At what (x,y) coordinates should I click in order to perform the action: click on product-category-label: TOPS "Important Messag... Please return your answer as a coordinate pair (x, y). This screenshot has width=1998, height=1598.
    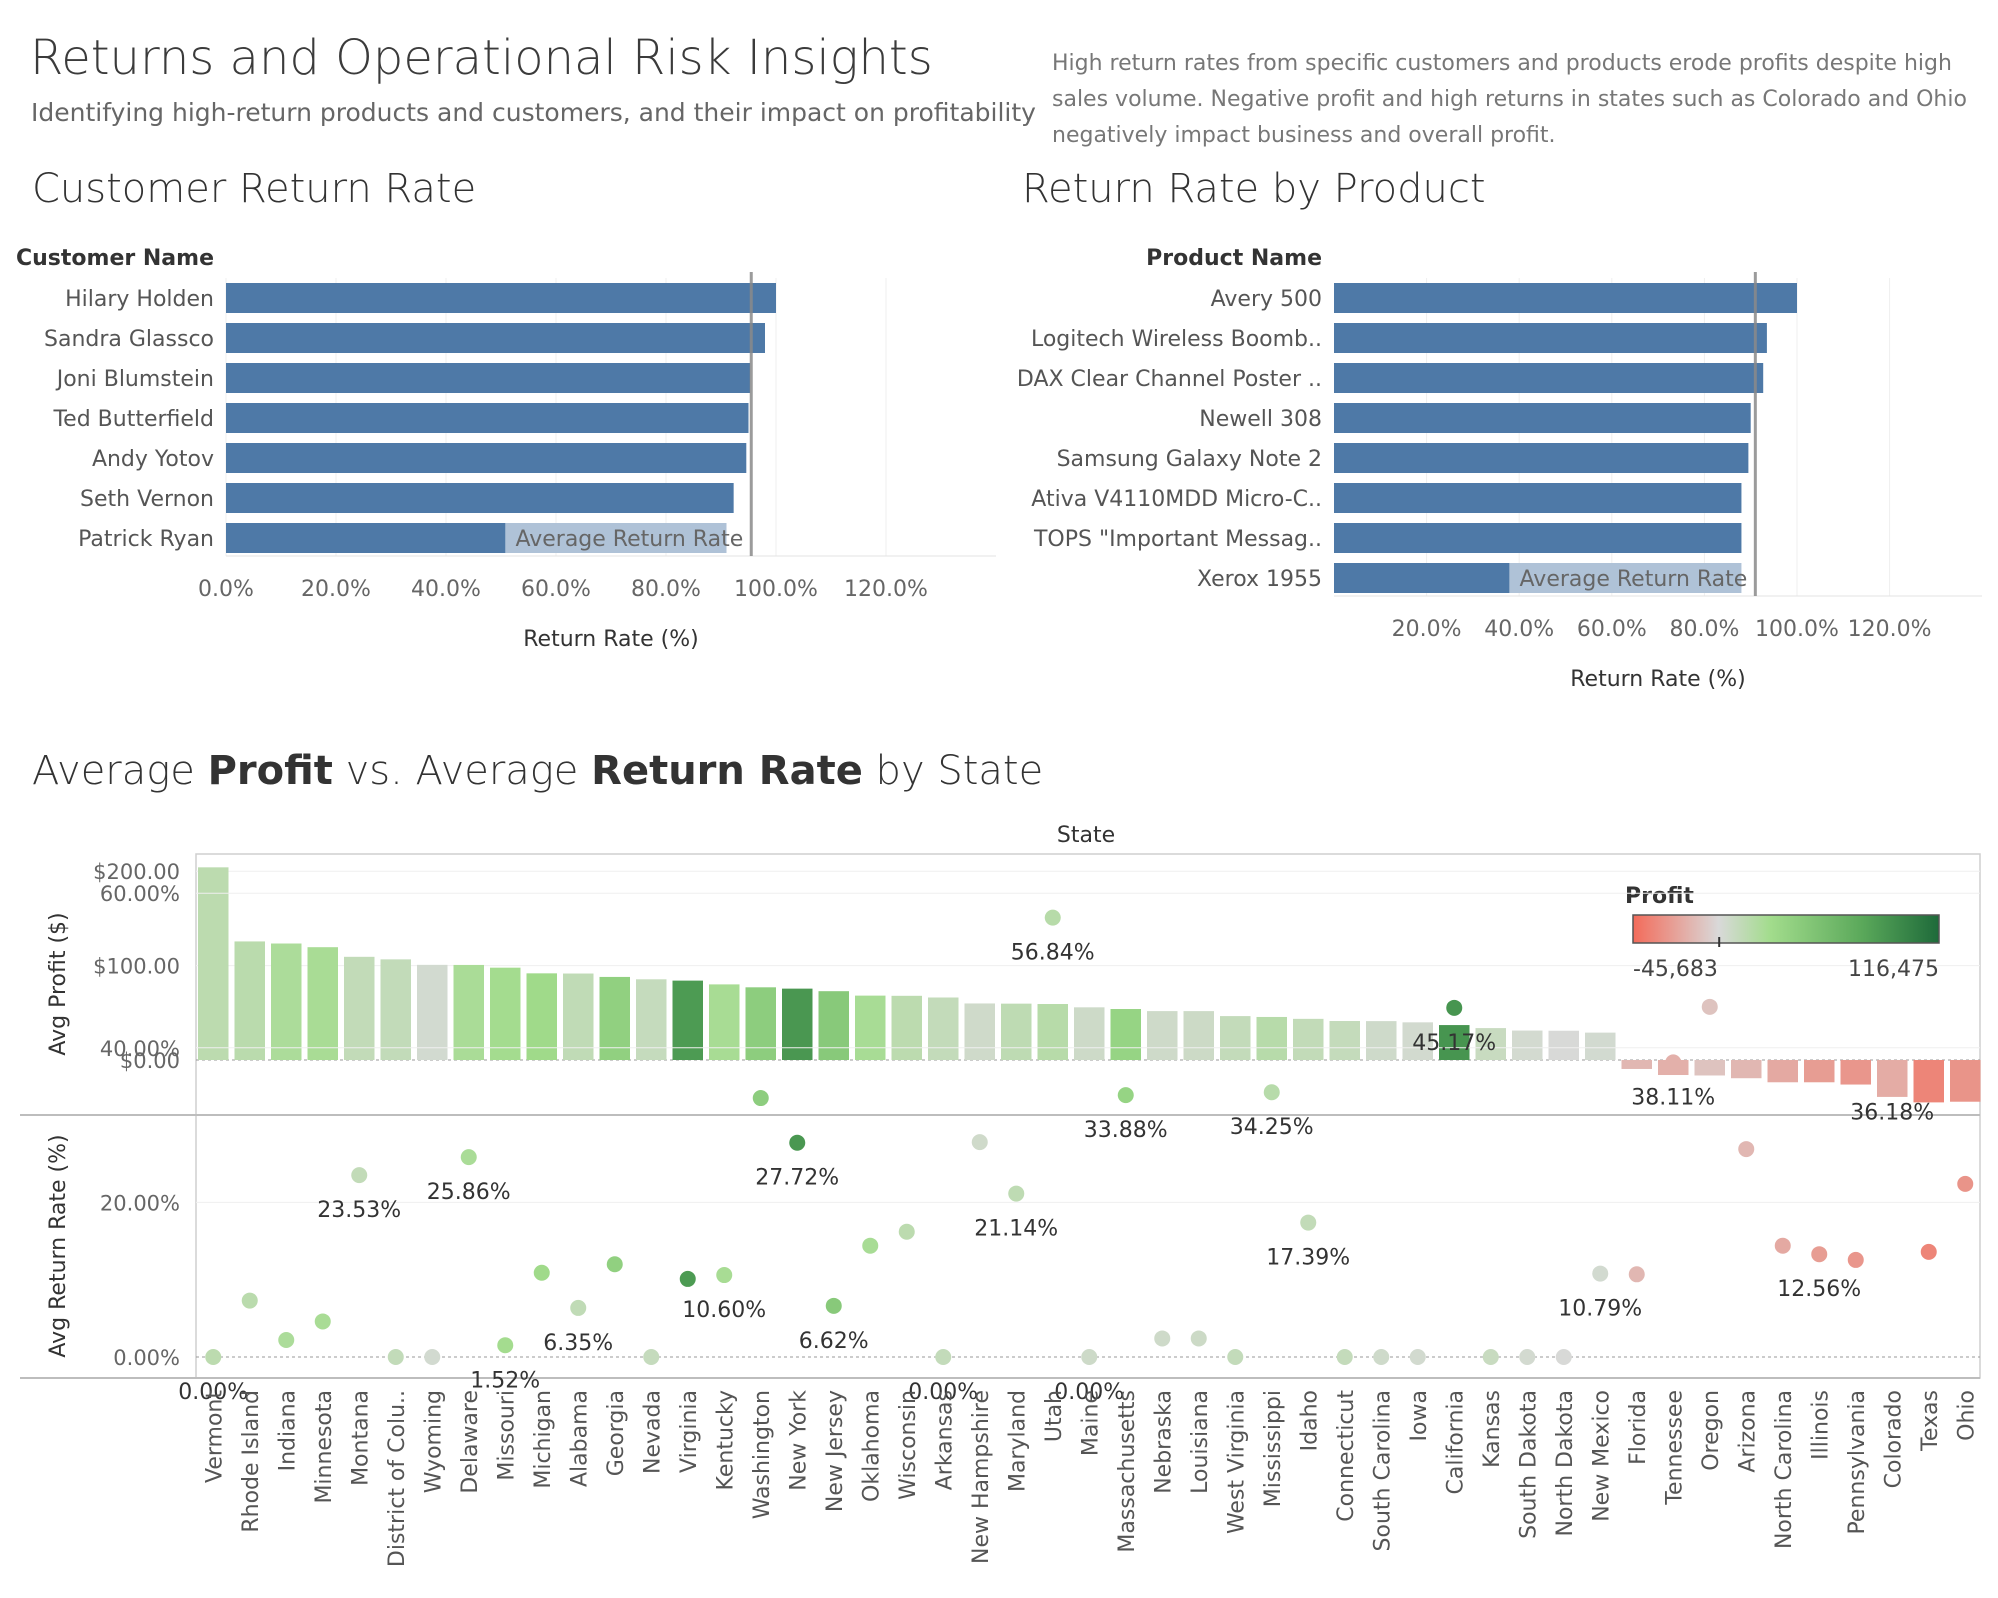
    Looking at the image, I should click on (1177, 539).